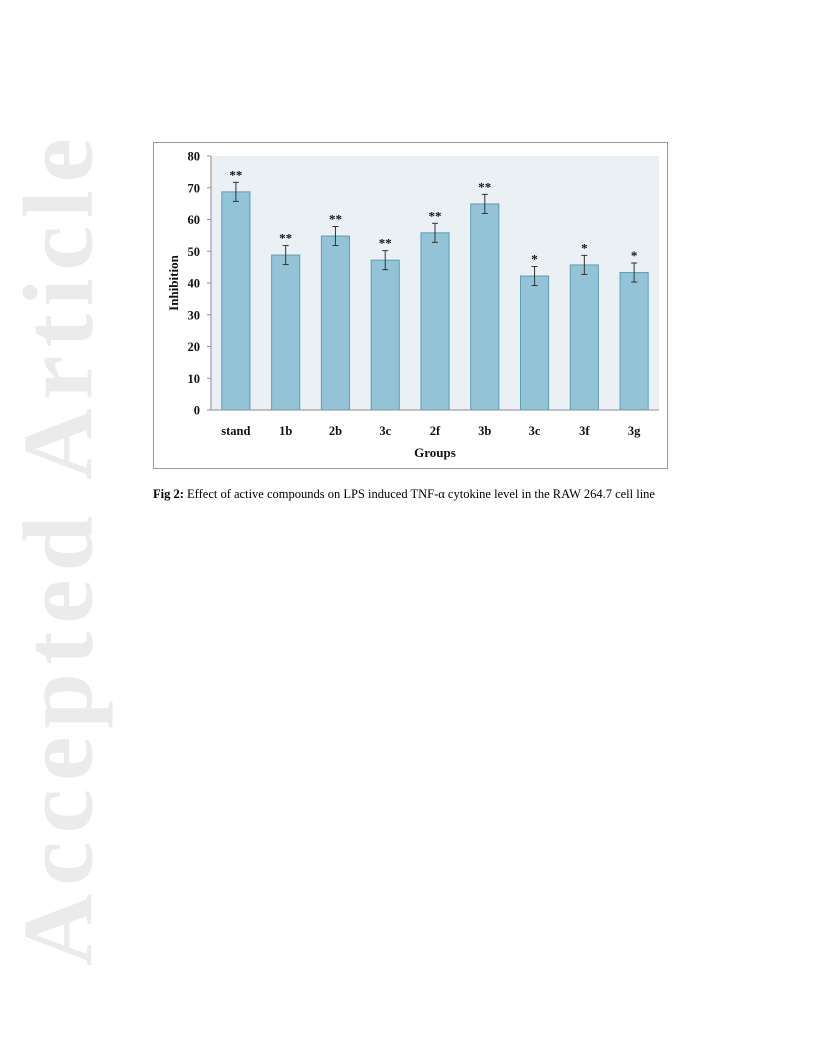 Image resolution: width=816 pixels, height=1056 pixels. I want to click on y-tick-label: 30, so click(194, 315).